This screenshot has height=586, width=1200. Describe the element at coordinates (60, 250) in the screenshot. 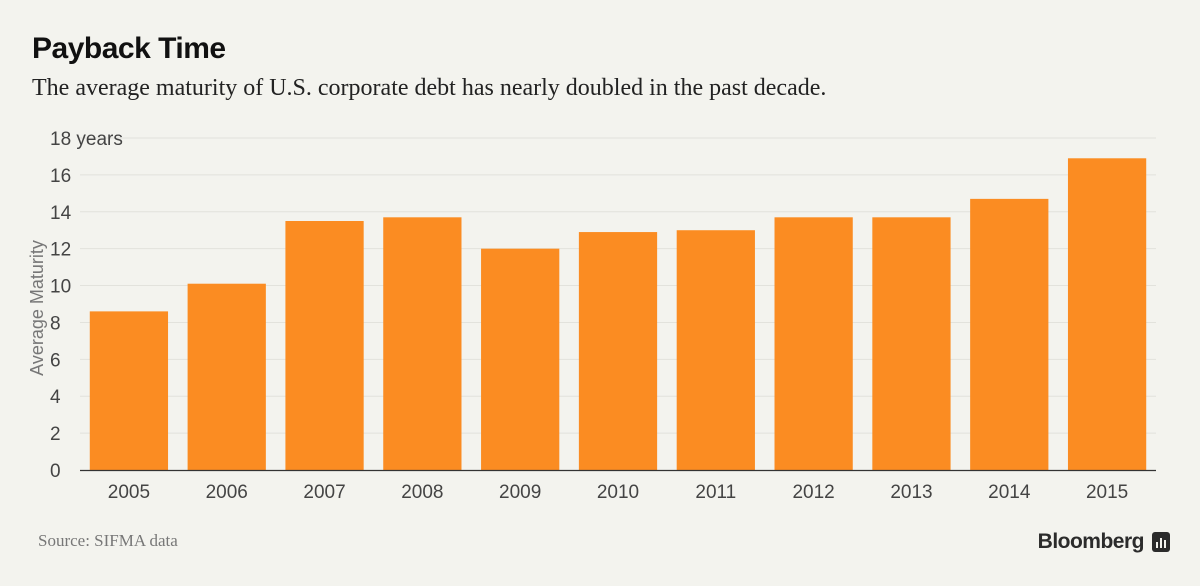

I see `y-tick-label: 12` at that location.